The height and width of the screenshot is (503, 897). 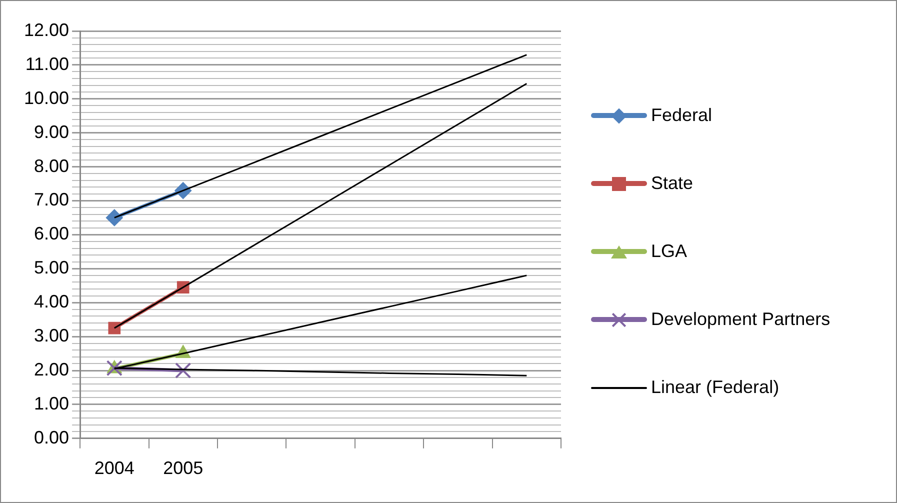 What do you see at coordinates (669, 252) in the screenshot?
I see `legend-label: LGA` at bounding box center [669, 252].